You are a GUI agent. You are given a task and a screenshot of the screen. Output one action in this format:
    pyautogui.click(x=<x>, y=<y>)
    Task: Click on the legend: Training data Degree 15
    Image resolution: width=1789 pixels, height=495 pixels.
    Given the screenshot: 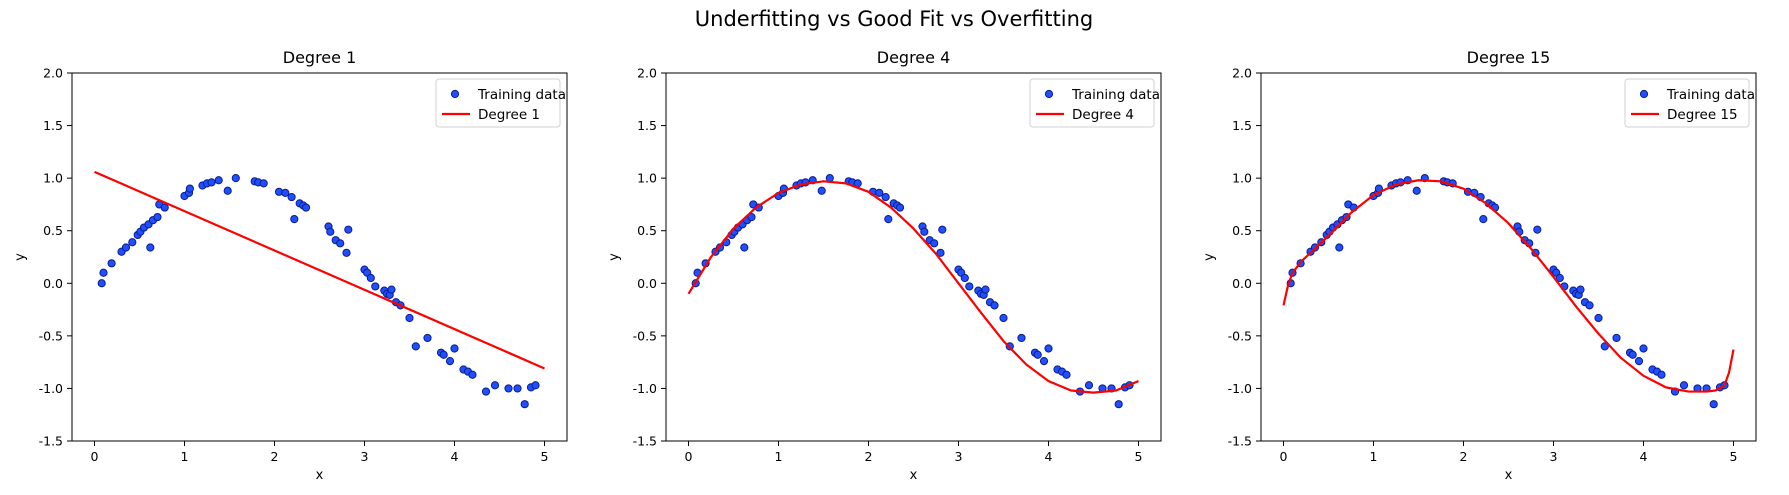 What is the action you would take?
    pyautogui.click(x=1689, y=103)
    